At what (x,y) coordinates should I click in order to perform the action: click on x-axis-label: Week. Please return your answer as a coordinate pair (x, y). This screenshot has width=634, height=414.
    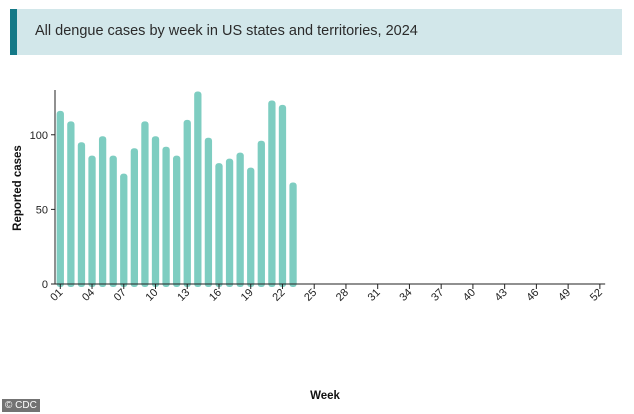
    Looking at the image, I should click on (325, 396).